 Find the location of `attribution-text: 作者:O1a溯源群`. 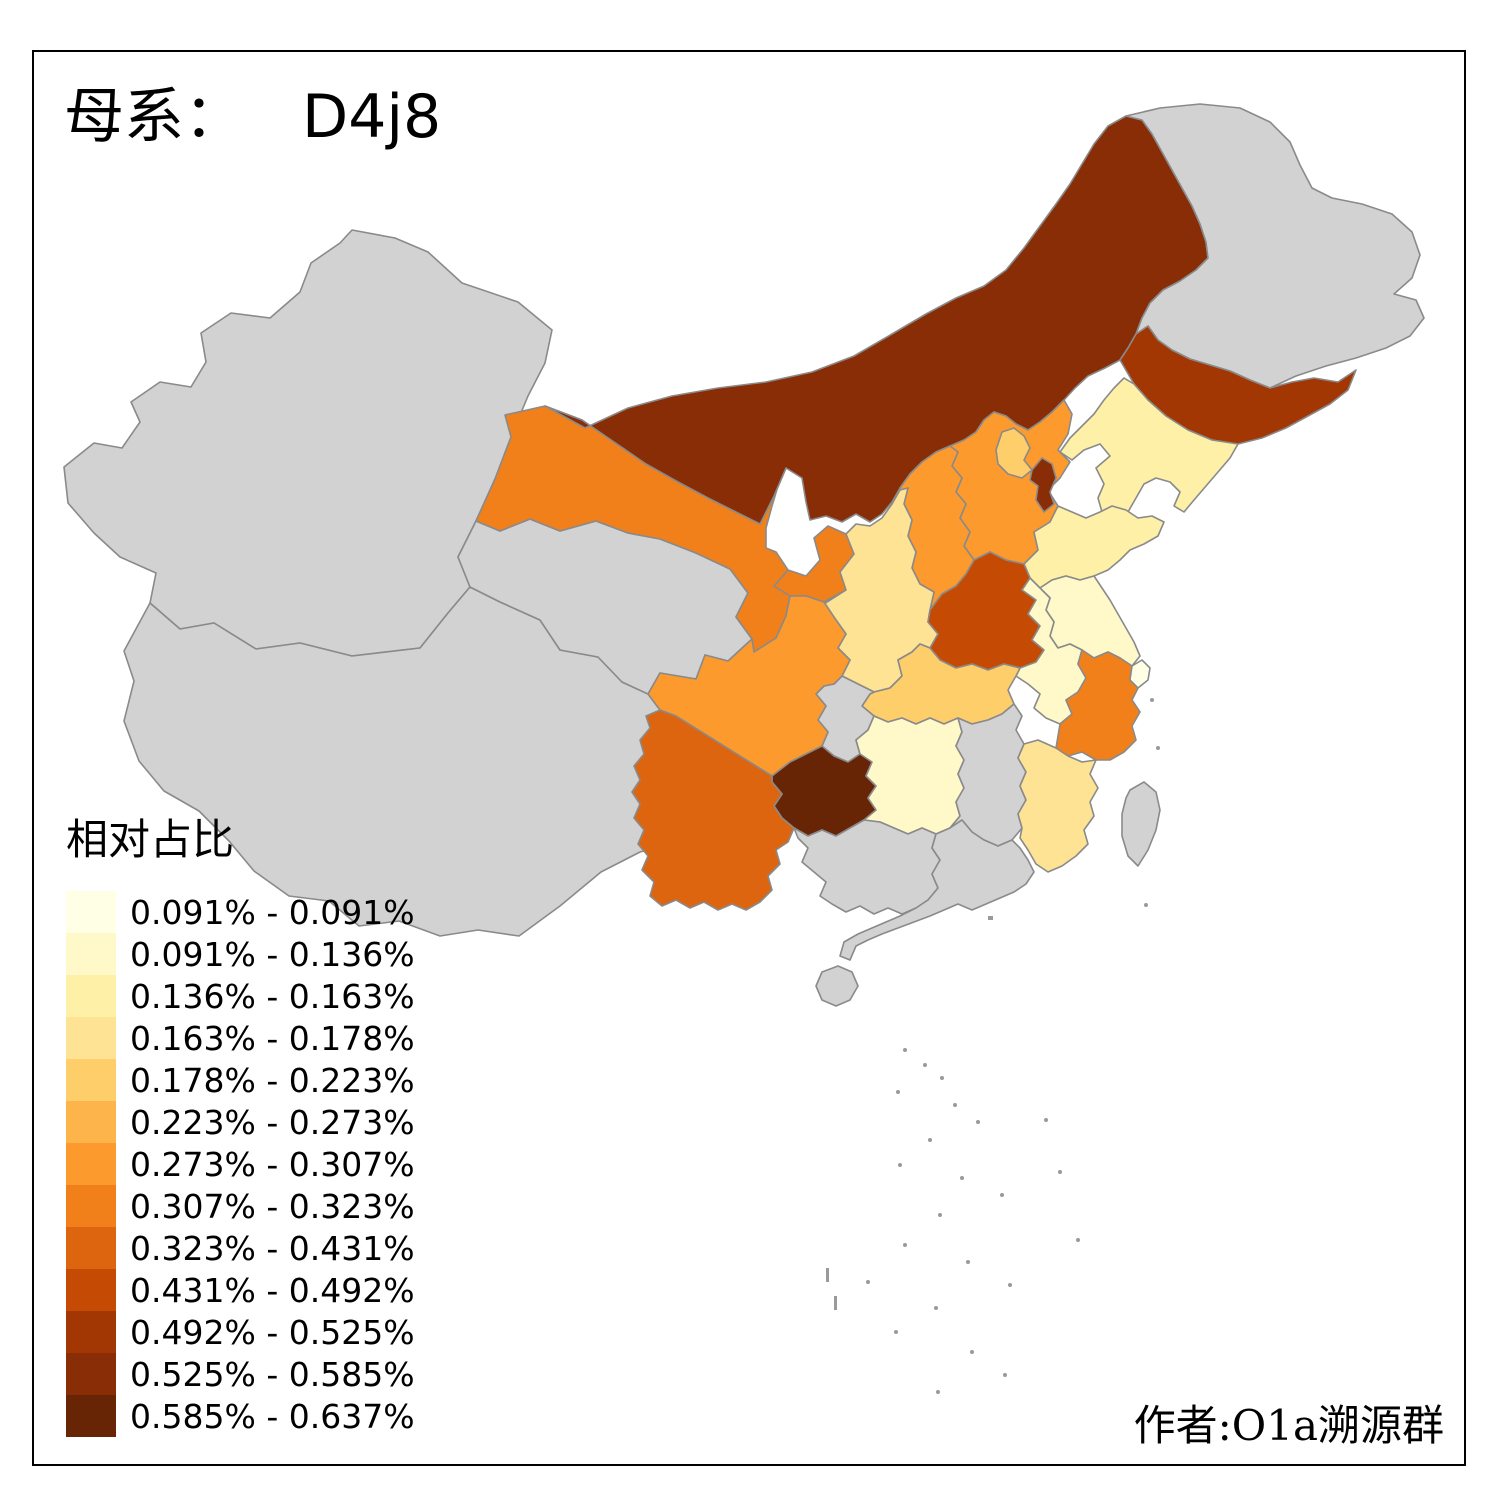

attribution-text: 作者:O1a溯源群 is located at coordinates (1288, 1425).